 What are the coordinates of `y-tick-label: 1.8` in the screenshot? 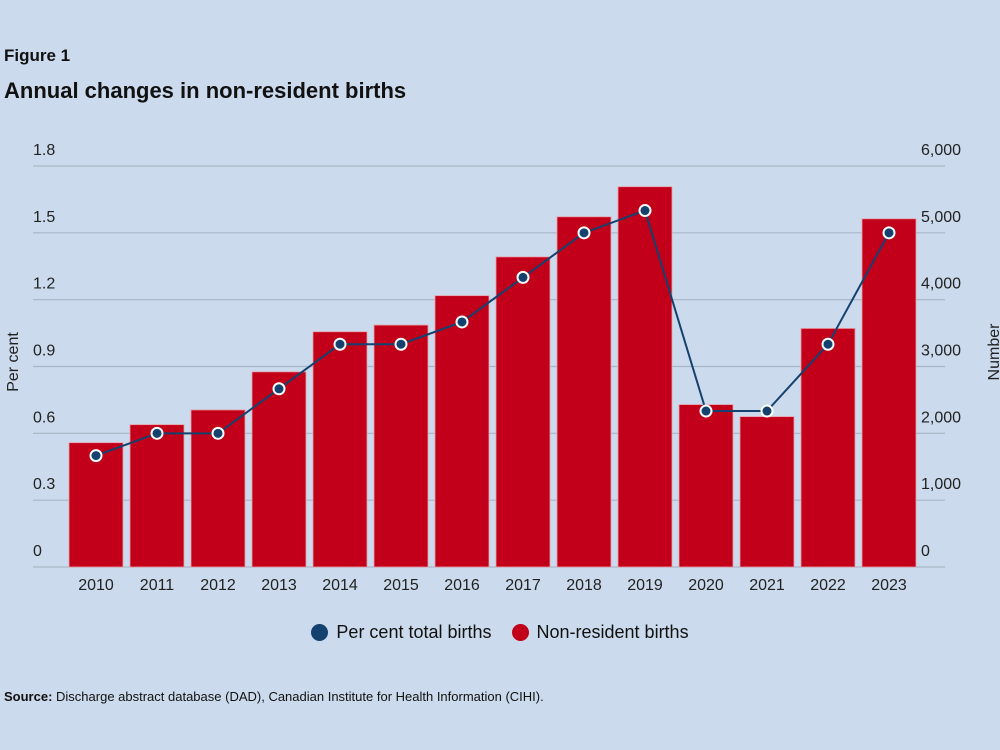 It's located at (44, 150).